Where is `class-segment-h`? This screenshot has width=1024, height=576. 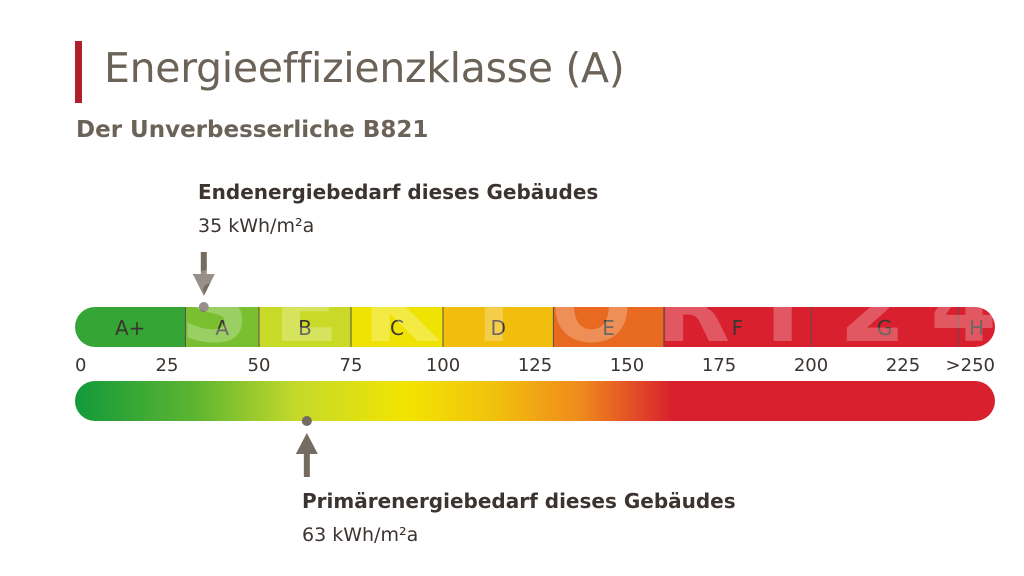
class-segment-h is located at coordinates (976, 327).